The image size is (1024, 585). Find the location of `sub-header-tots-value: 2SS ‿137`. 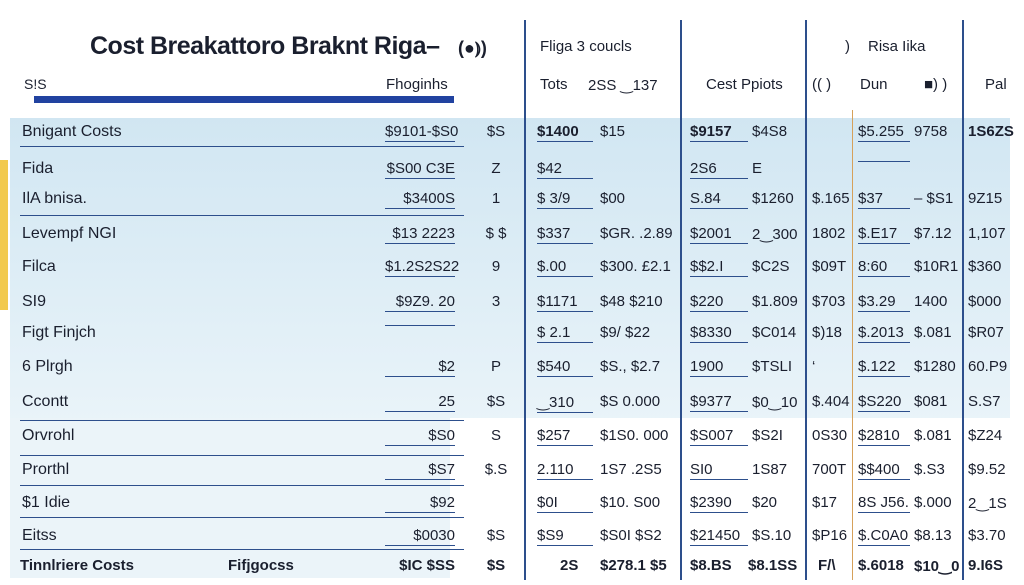

sub-header-tots-value: 2SS ‿137 is located at coordinates (623, 85).